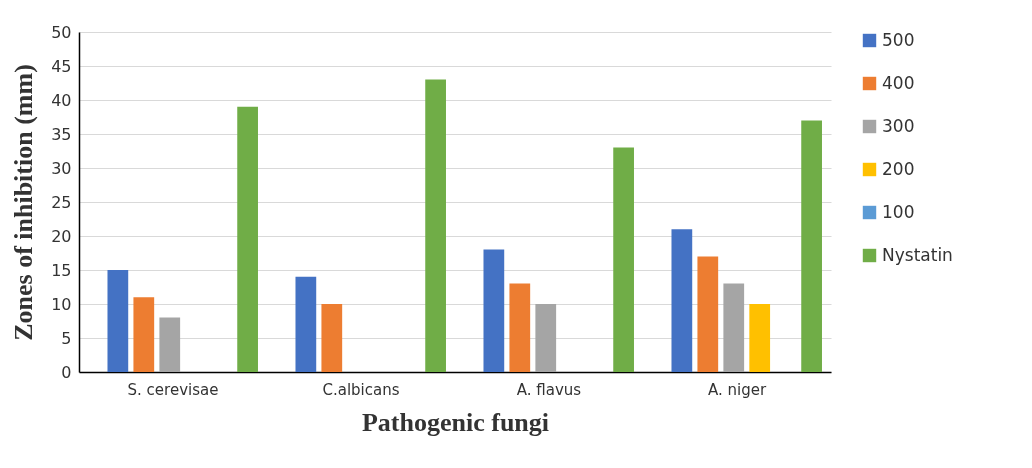 This screenshot has width=1032, height=468. I want to click on legend-label: 500, so click(898, 39).